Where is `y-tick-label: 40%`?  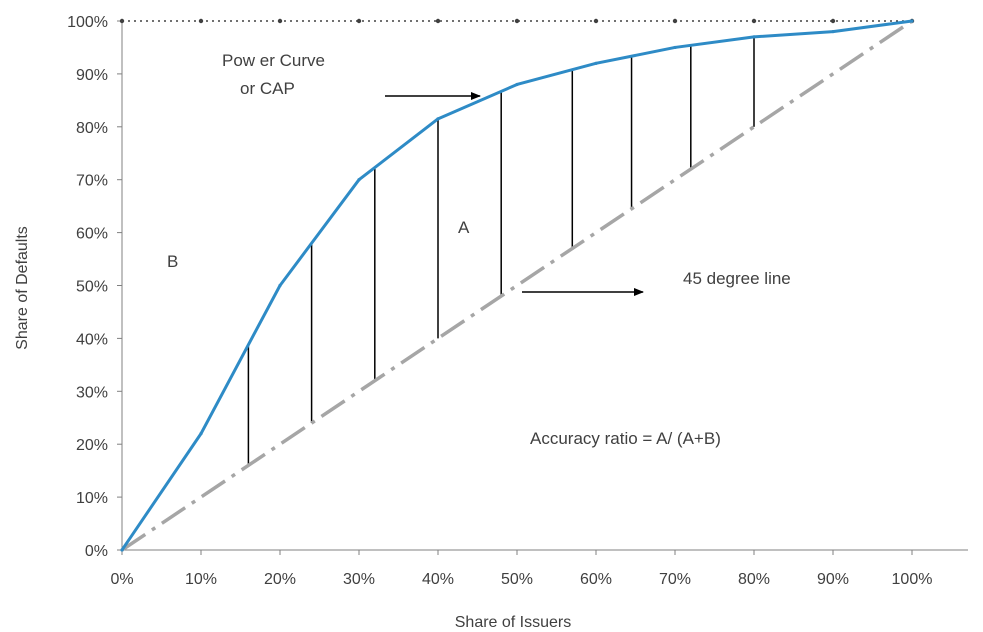
y-tick-label: 40% is located at coordinates (92, 339).